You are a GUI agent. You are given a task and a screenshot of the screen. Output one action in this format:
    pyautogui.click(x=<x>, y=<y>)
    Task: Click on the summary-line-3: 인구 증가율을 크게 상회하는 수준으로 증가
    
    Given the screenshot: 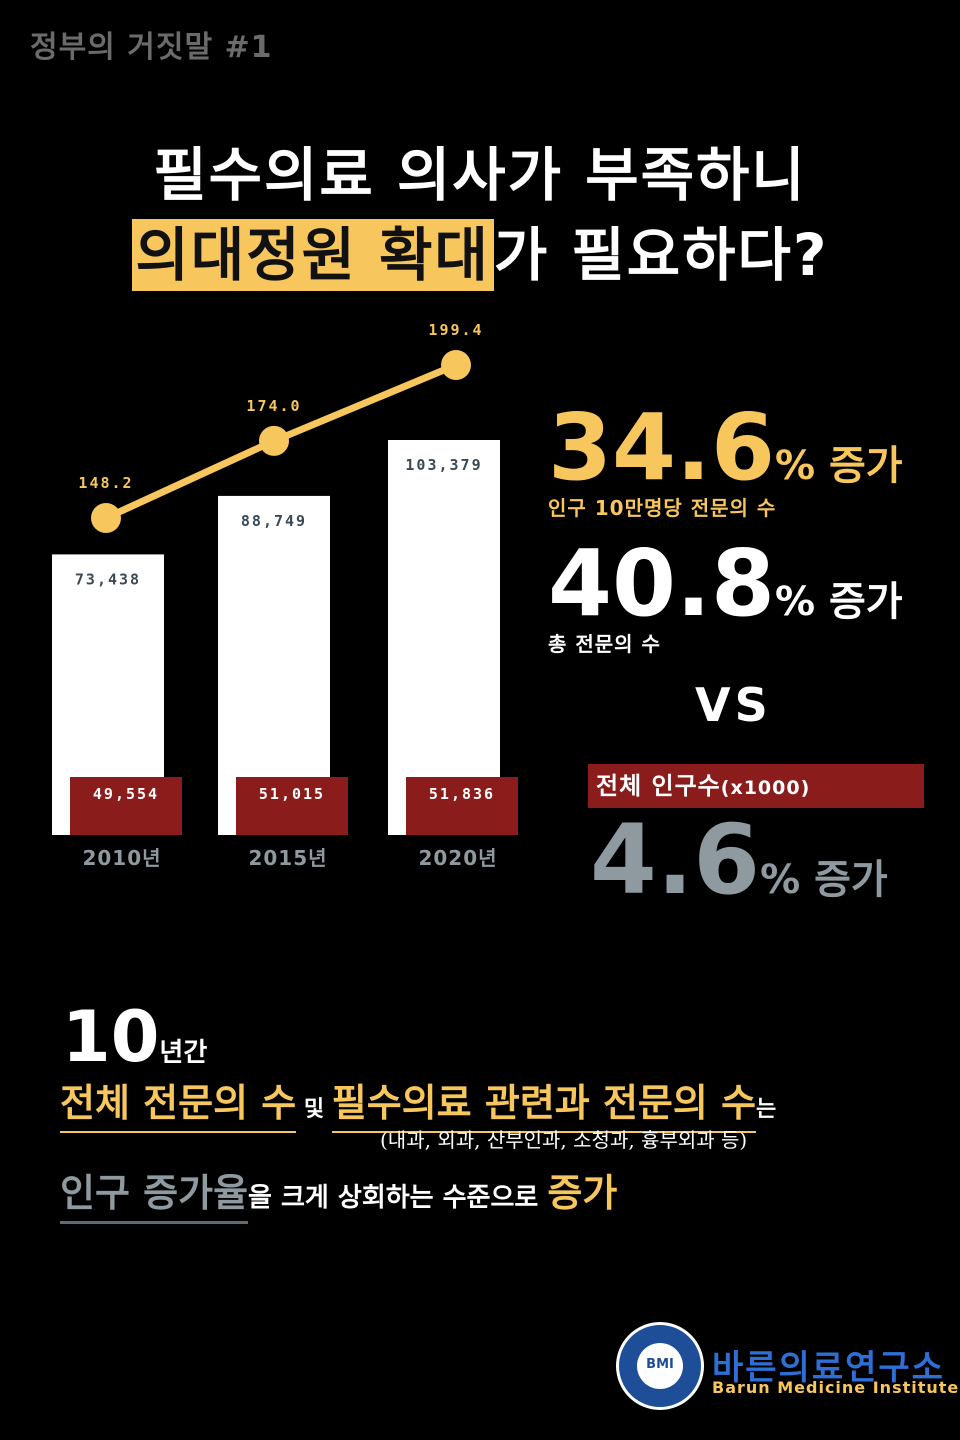 What is the action you would take?
    pyautogui.click(x=339, y=1193)
    